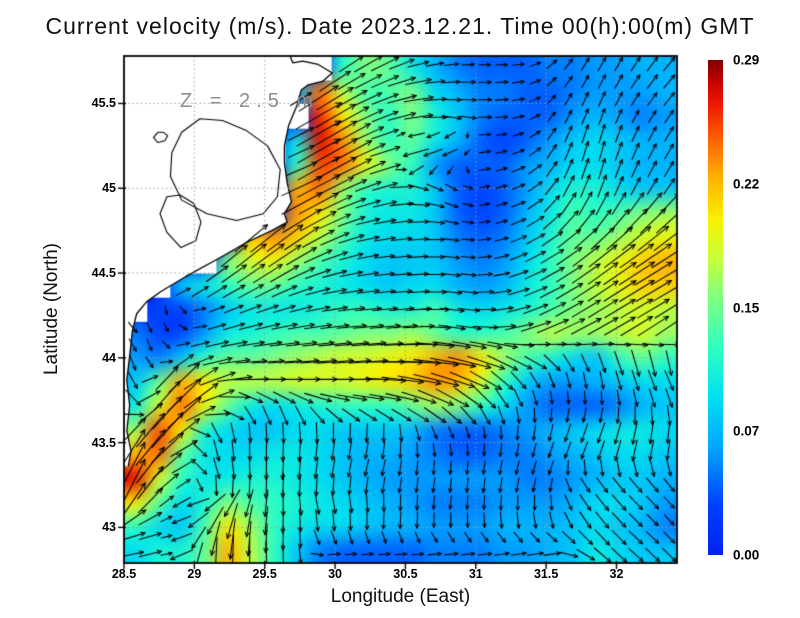 The height and width of the screenshot is (618, 800). What do you see at coordinates (400, 596) in the screenshot?
I see `x-axis-label: Longitude (East)` at bounding box center [400, 596].